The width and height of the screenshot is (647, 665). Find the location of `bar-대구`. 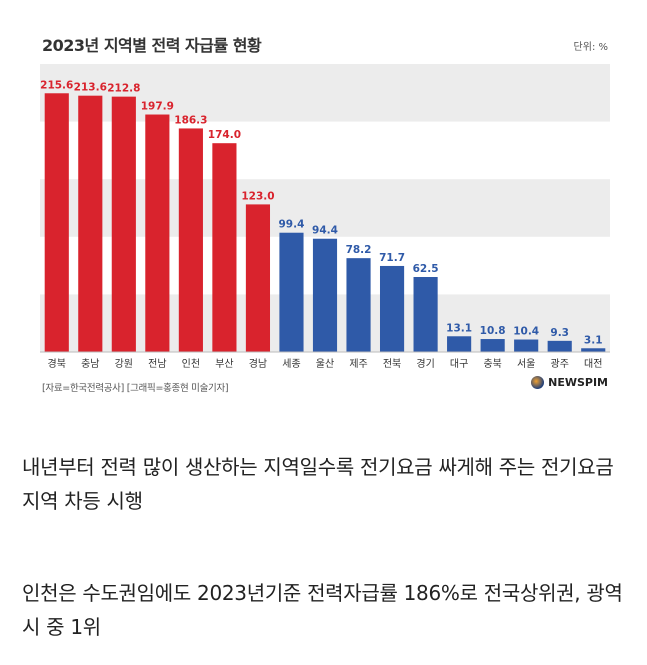

bar-대구 is located at coordinates (459, 344).